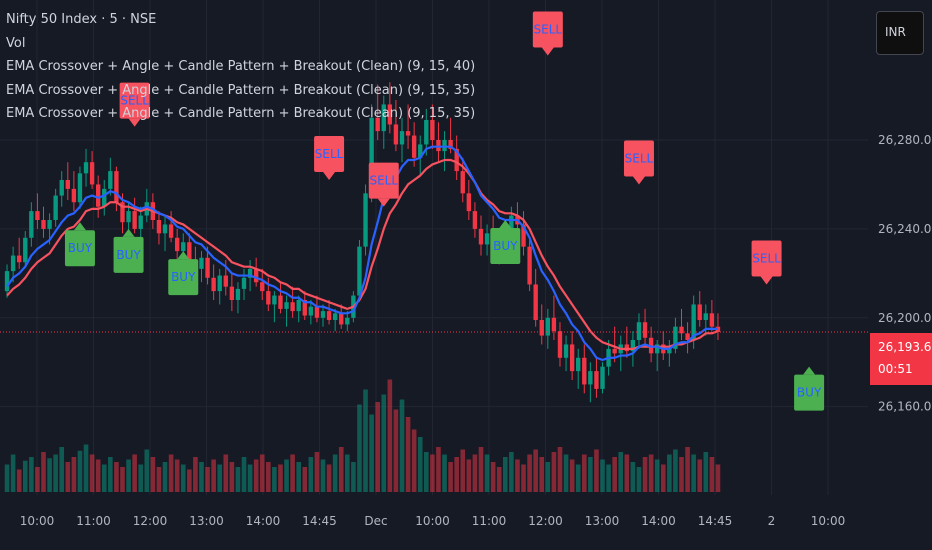 This screenshot has height=550, width=932. I want to click on y-tick-label: 26,160.00, so click(905, 407).